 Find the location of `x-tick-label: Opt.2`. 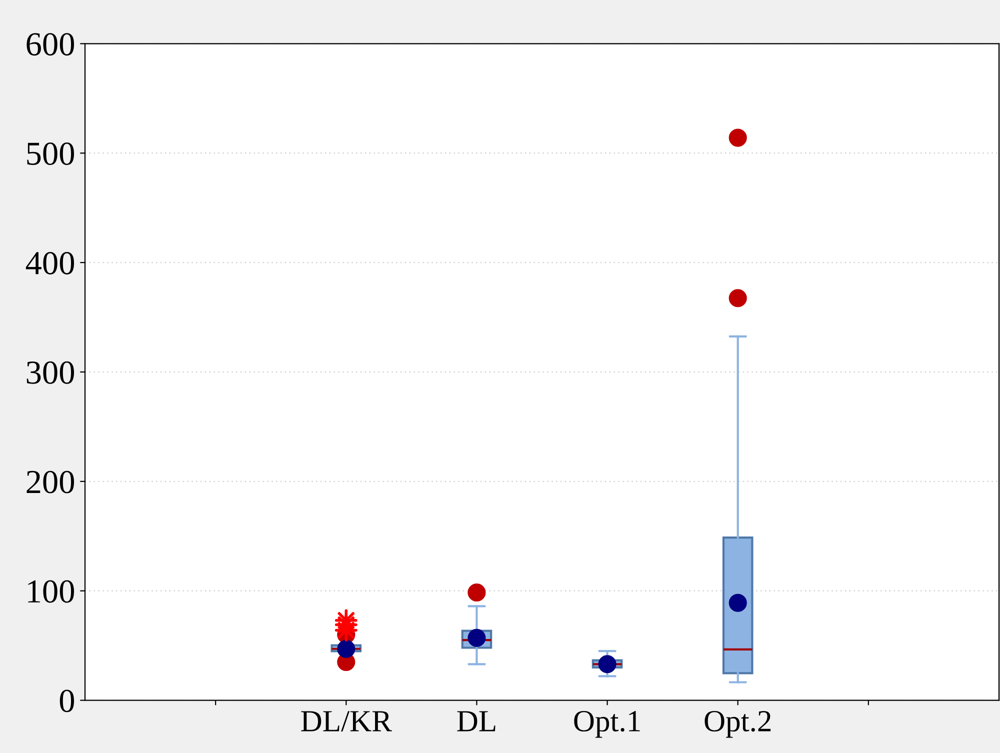

x-tick-label: Opt.2 is located at coordinates (737, 724).